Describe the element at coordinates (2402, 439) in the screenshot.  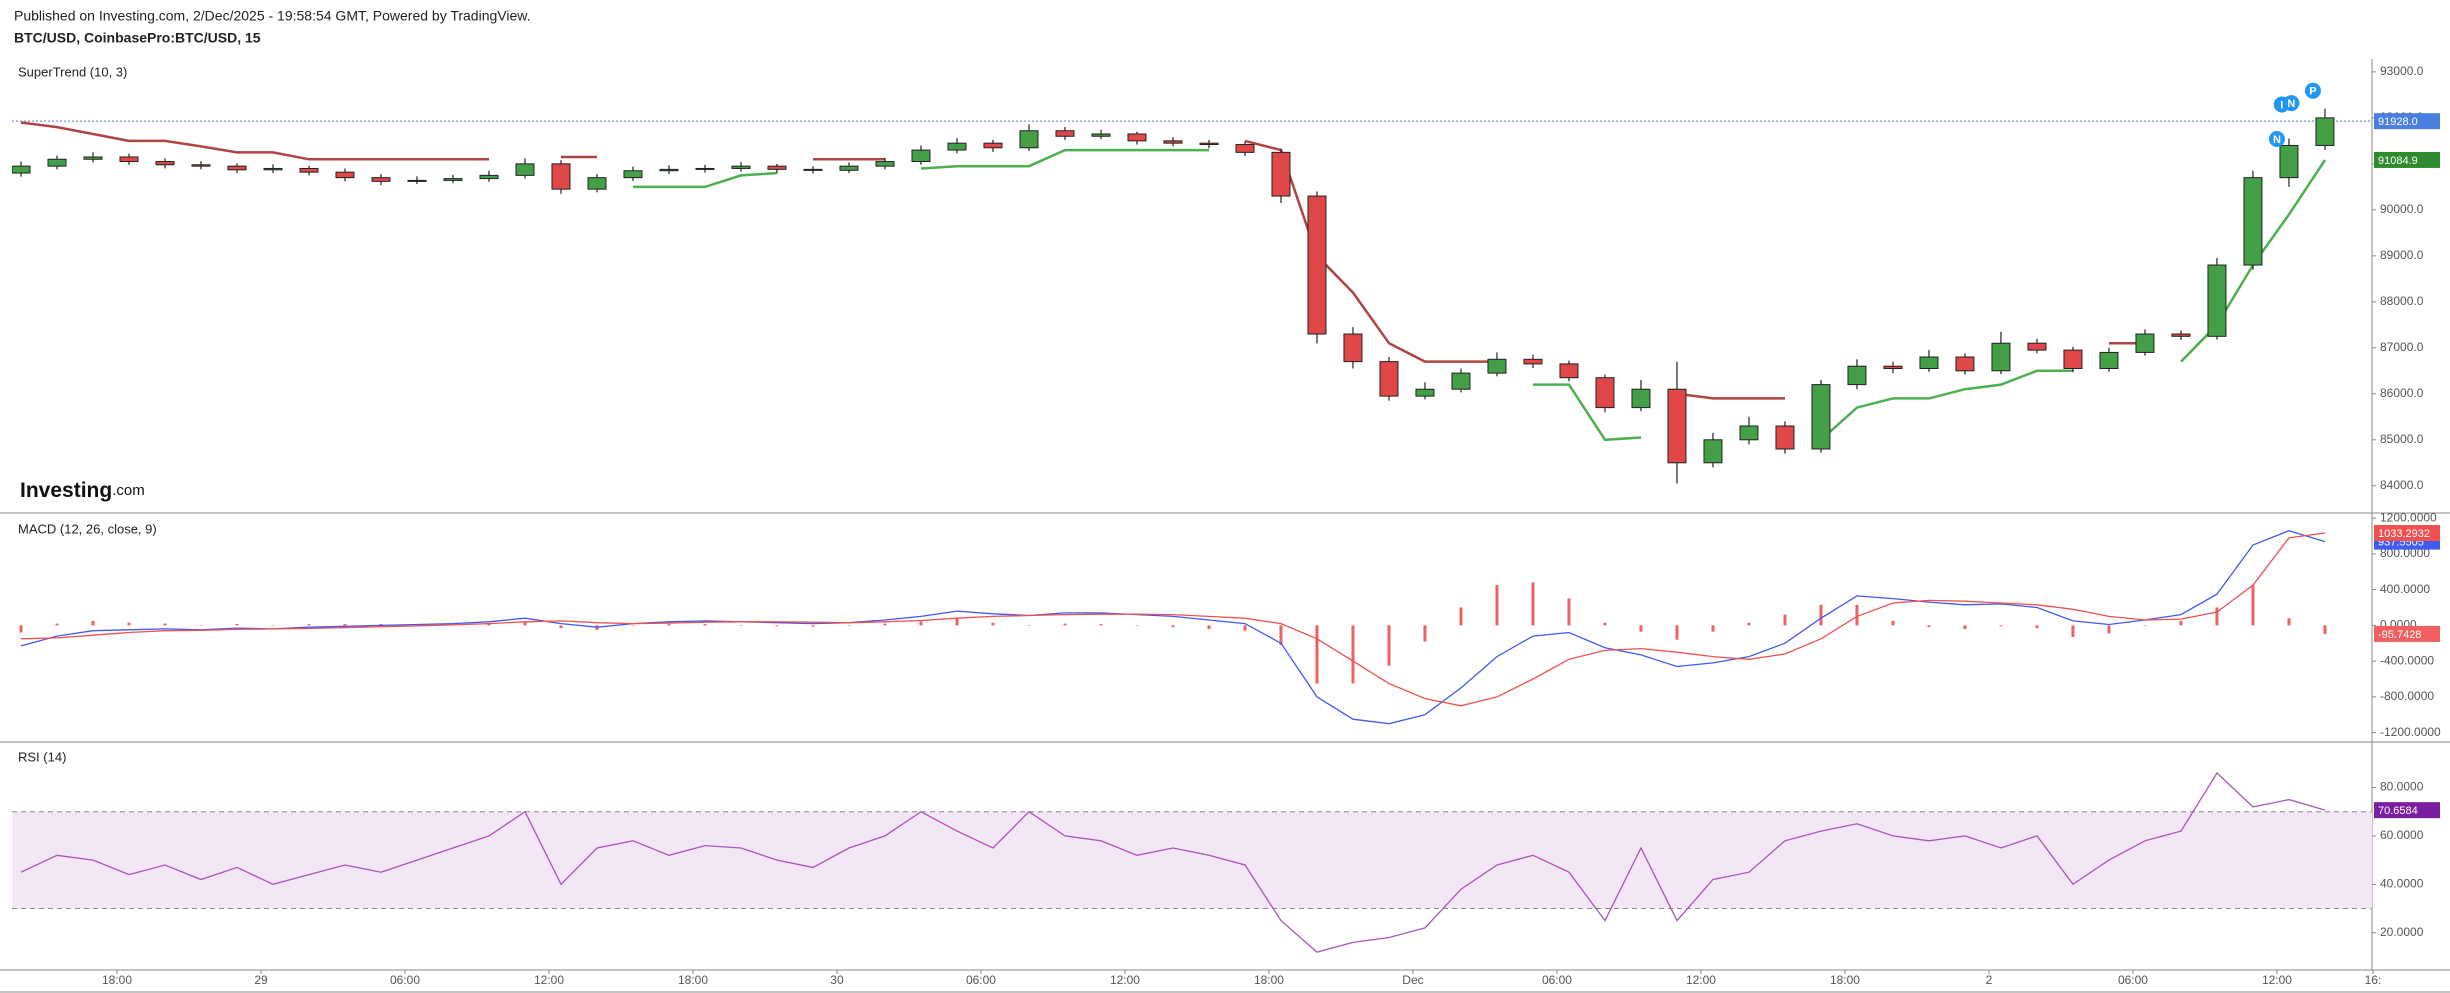
I see `y-tick-label: 85000.0` at that location.